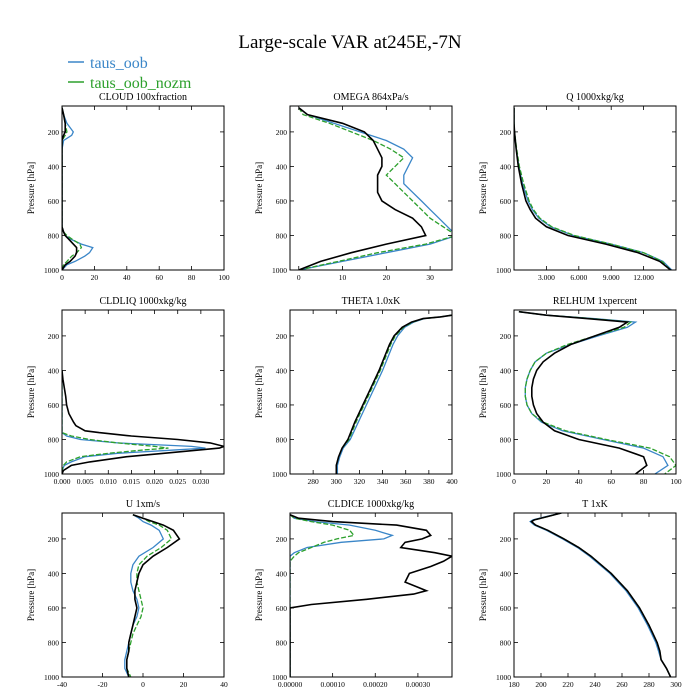 The image size is (700, 700). Describe the element at coordinates (406, 481) in the screenshot. I see `x-tick-label: 360` at that location.